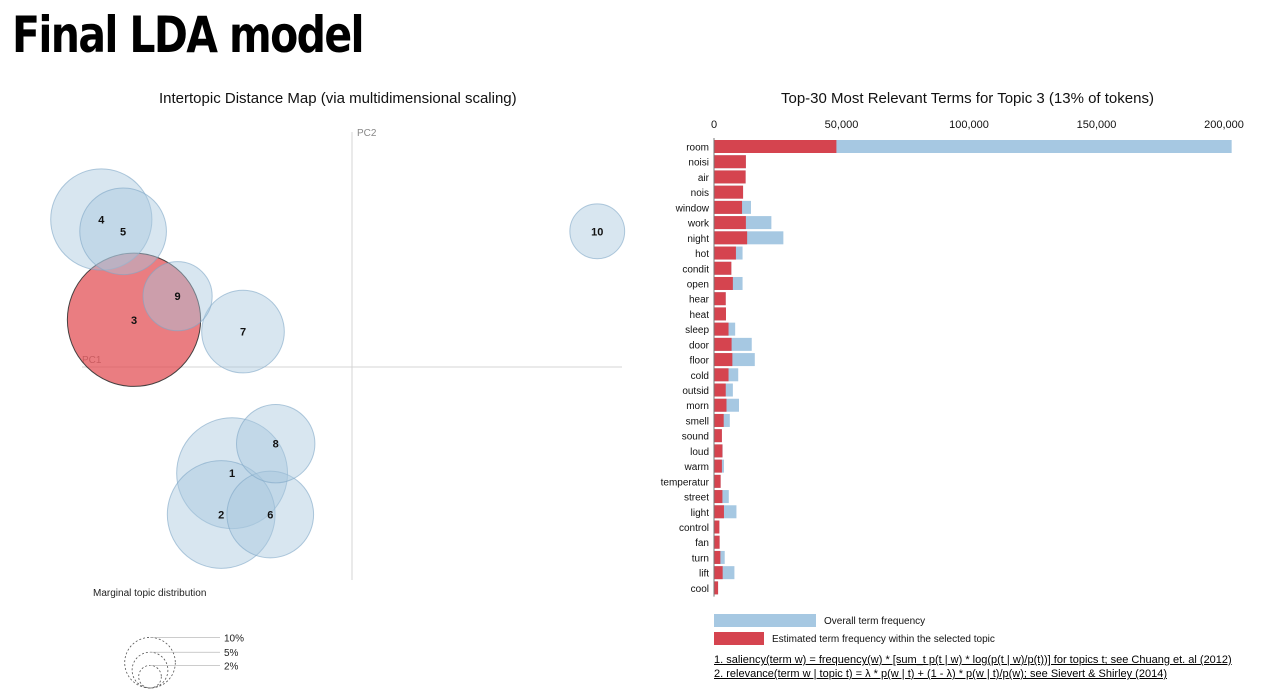 This screenshot has width=1265, height=696. Describe the element at coordinates (730, 162) in the screenshot. I see `topic-bar-noisi` at that location.